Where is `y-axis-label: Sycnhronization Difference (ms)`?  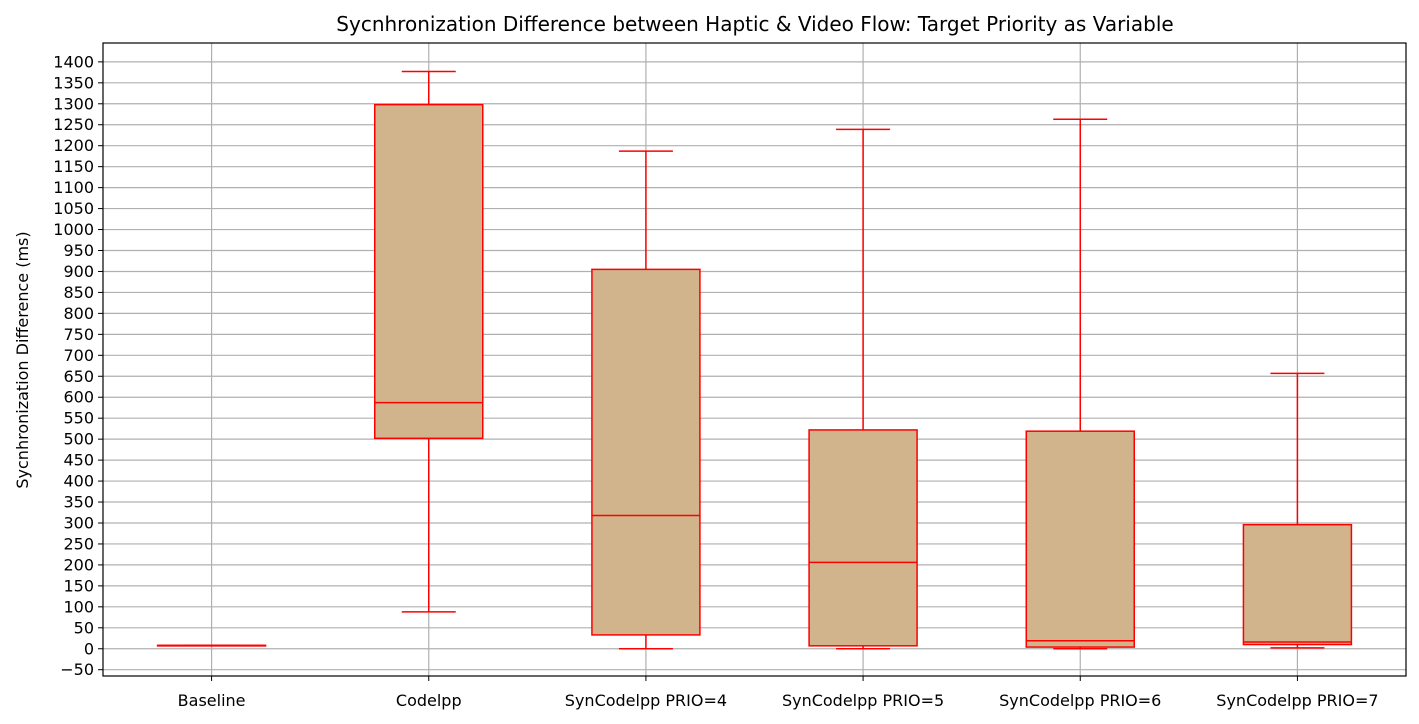
y-axis-label: Sycnhronization Difference (ms) is located at coordinates (22, 359).